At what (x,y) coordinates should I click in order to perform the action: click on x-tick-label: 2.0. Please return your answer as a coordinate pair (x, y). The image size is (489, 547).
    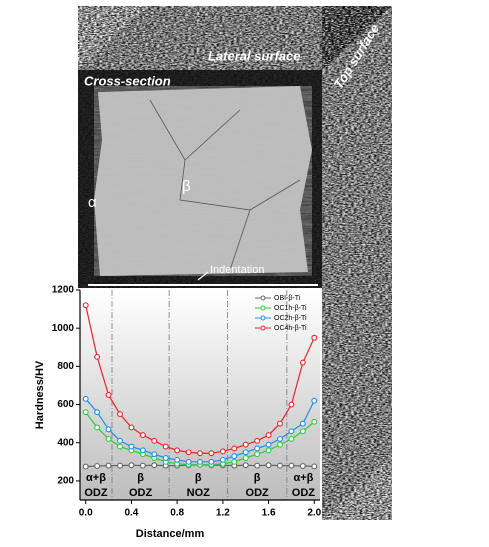
    Looking at the image, I should click on (314, 513).